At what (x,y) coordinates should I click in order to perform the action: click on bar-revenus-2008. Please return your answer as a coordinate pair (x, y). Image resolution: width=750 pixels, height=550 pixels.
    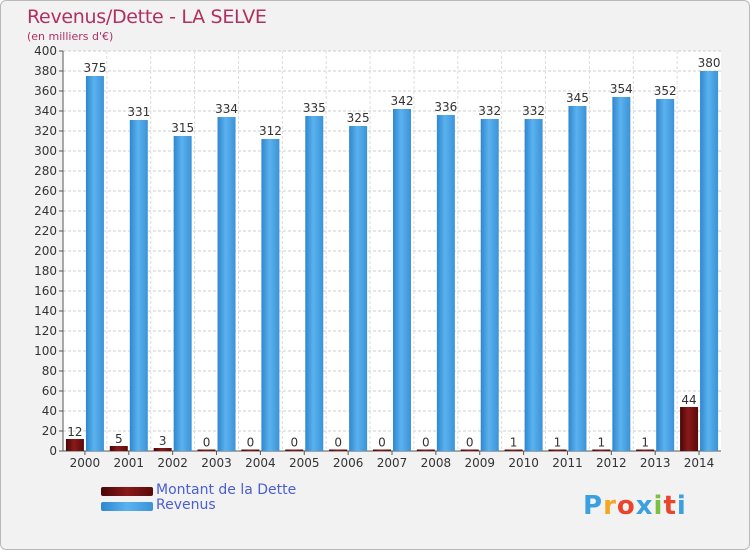
    Looking at the image, I should click on (445, 283).